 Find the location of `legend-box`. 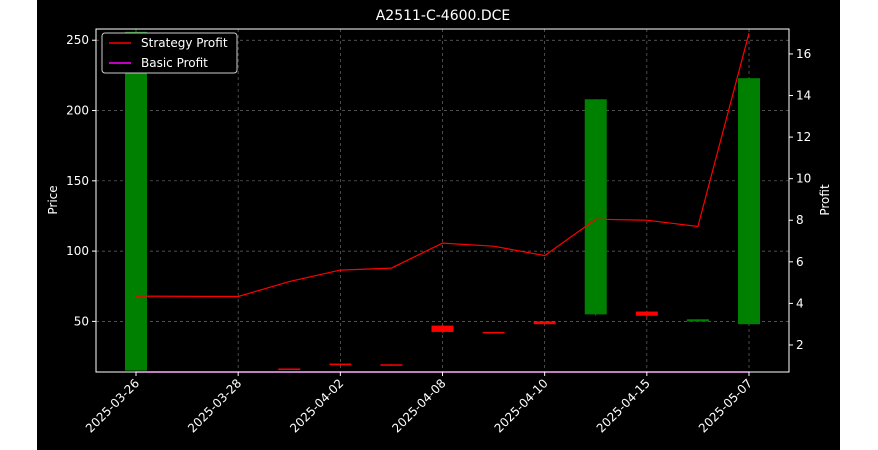

legend-box is located at coordinates (169, 53).